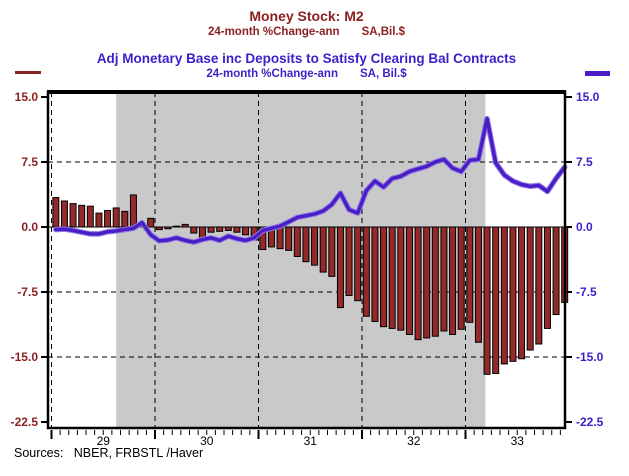 The width and height of the screenshot is (629, 476). I want to click on monetary-base-subtitle-units: SA, Bil.$, so click(383, 74).